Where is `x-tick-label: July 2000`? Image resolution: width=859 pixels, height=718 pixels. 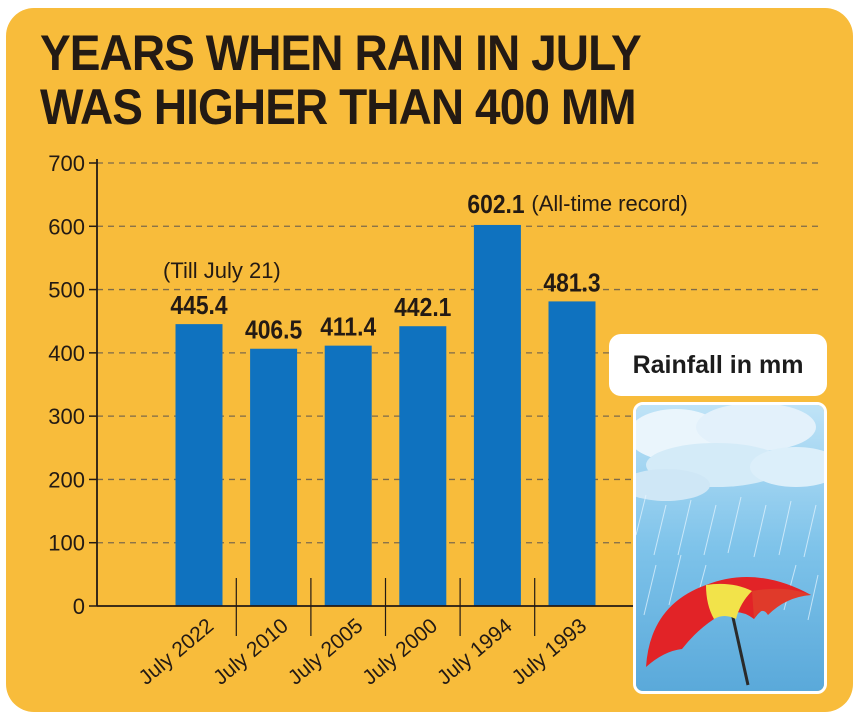
x-tick-label: July 2000 is located at coordinates (400, 651).